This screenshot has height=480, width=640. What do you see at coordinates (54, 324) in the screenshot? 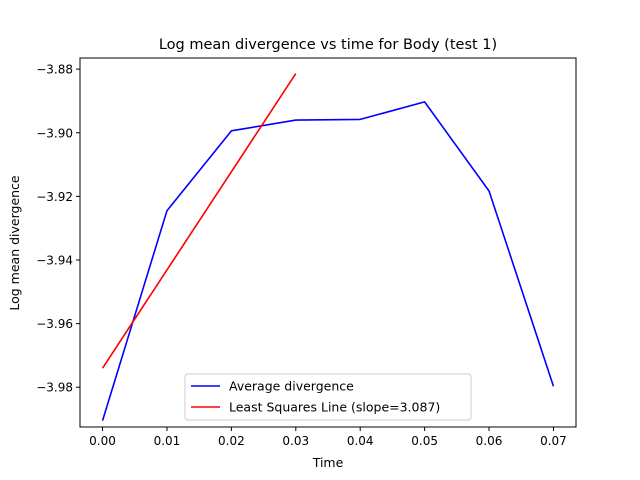
I see `y-tick-label: −3.96` at bounding box center [54, 324].